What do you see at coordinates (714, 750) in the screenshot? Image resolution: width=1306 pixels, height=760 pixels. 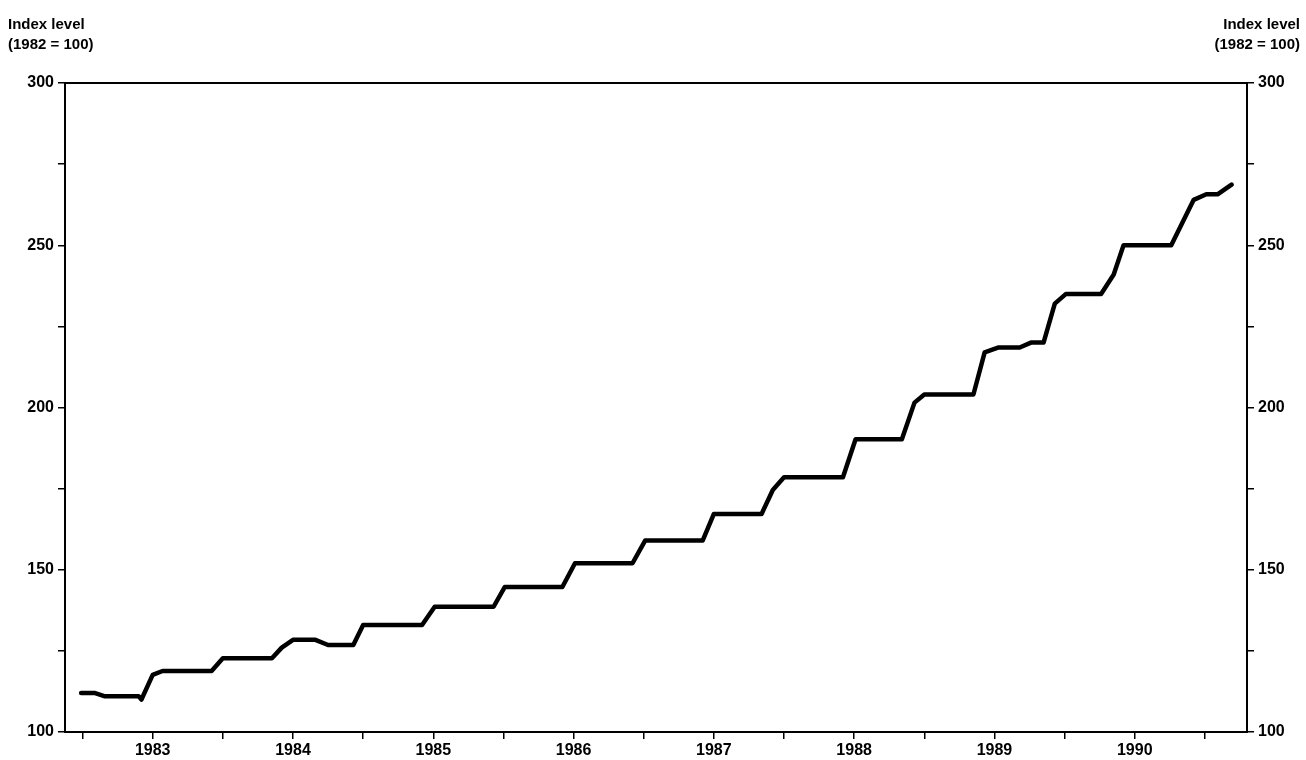 I see `x-tick-label: 1987` at bounding box center [714, 750].